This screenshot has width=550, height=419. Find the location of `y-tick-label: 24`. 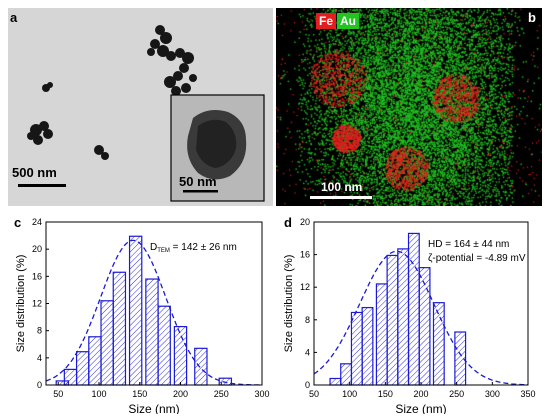

y-tick-label: 24 is located at coordinates (37, 222).